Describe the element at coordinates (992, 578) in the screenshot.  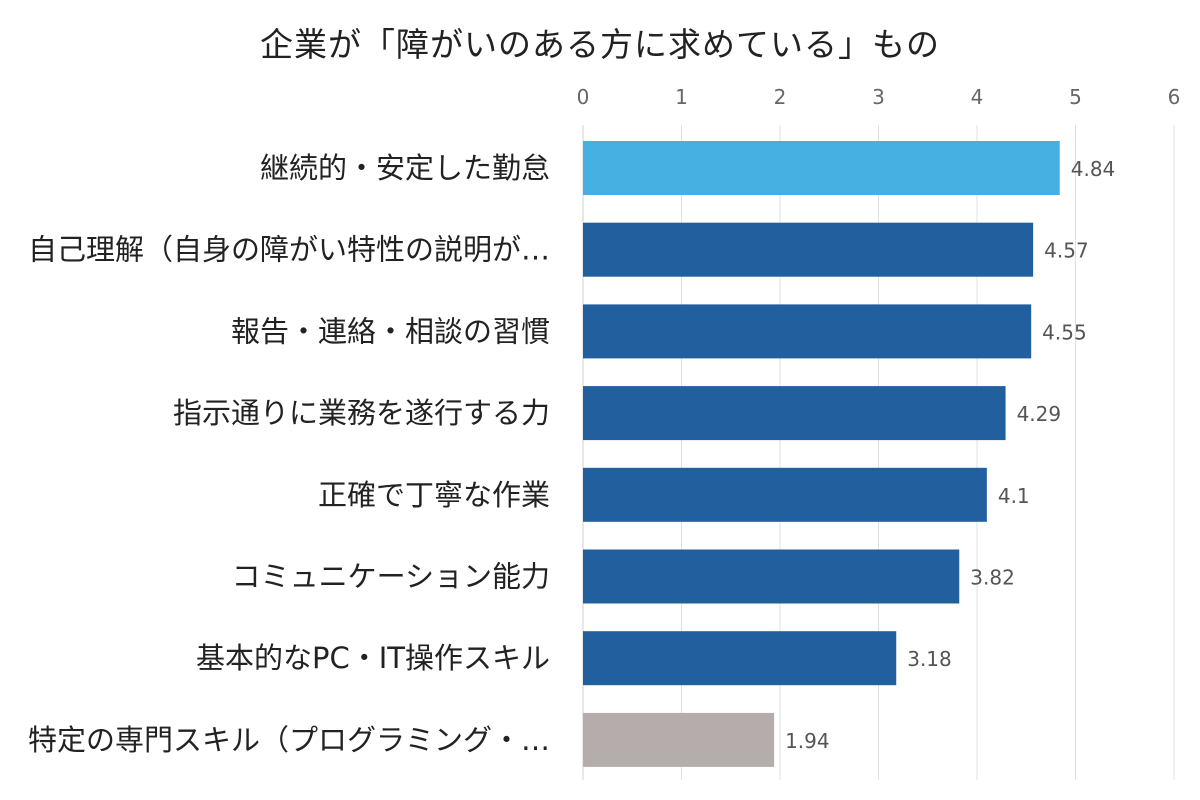
I see `data-label: 3.82` at that location.